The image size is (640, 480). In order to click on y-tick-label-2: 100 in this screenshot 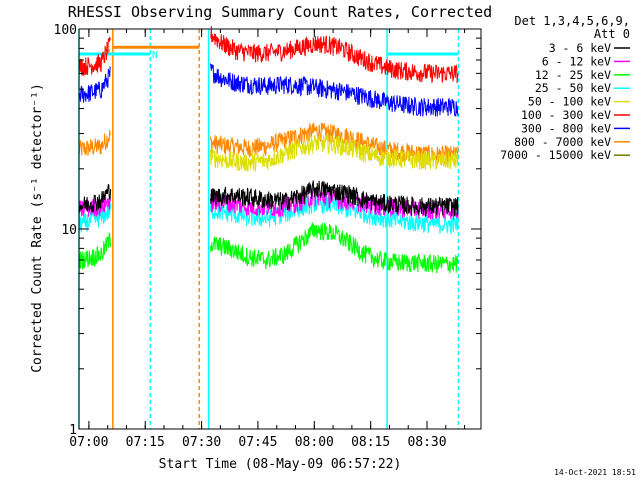, I will do `click(65, 30)`.